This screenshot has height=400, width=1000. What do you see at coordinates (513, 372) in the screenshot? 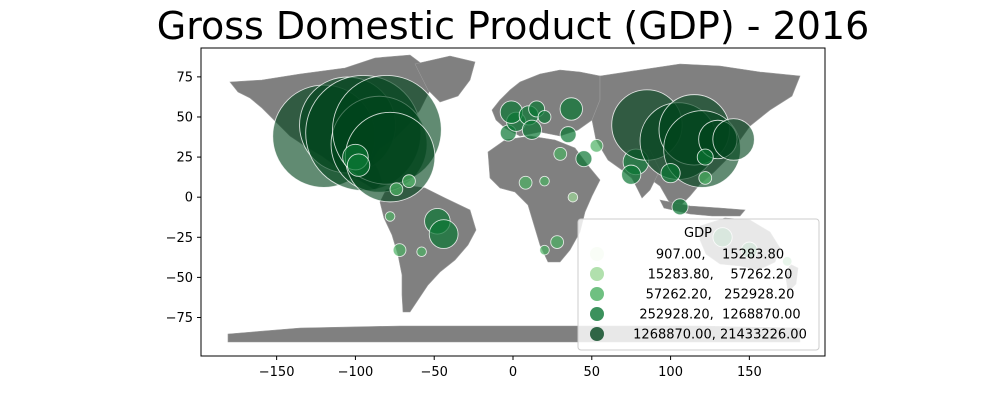
I see `x-tick-label: 0` at bounding box center [513, 372].